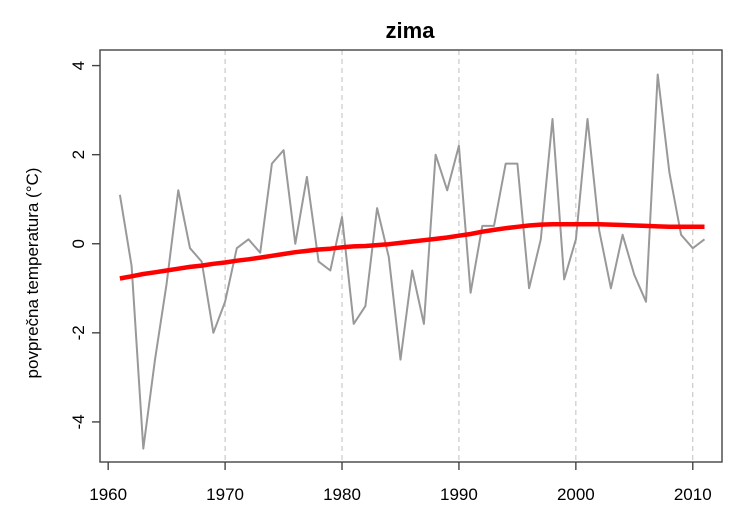 The image size is (734, 518). Describe the element at coordinates (342, 494) in the screenshot. I see `x-tick-label-1980: 1980` at that location.